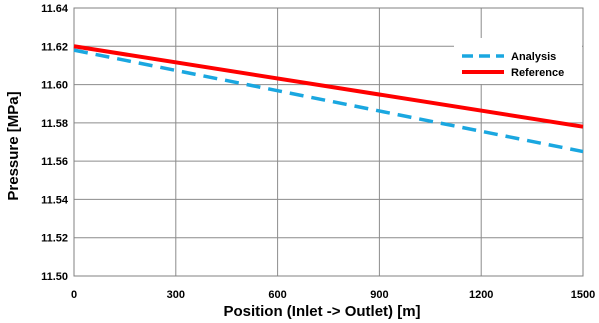 Image resolution: width=599 pixels, height=323 pixels. Describe the element at coordinates (54, 47) in the screenshot. I see `y-tick-label: 11.62` at that location.